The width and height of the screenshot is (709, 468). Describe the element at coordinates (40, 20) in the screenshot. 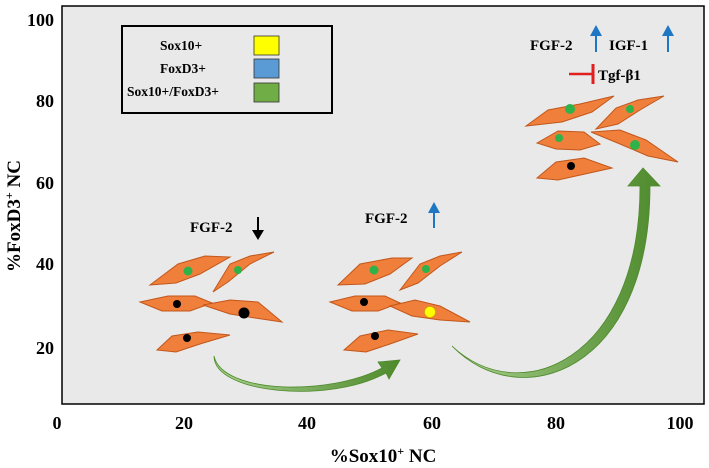

I see `y-tick-100: 100` at that location.